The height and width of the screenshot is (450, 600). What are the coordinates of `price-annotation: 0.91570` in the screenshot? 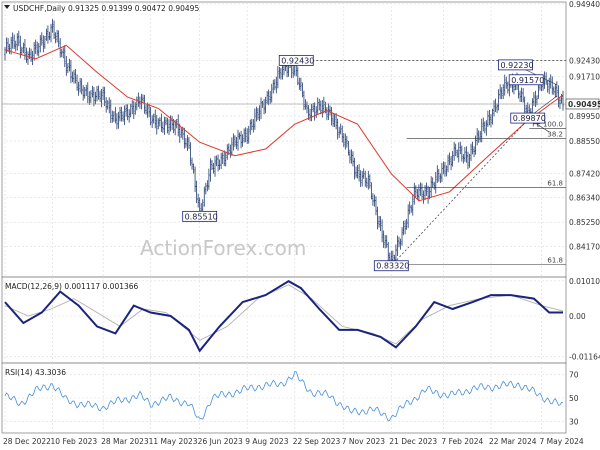 It's located at (526, 80).